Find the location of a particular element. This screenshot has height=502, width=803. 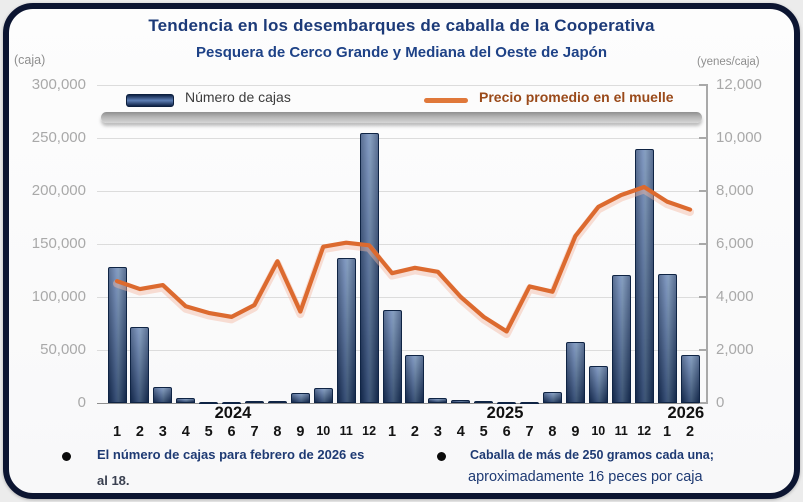

year-label-2026: 2026 is located at coordinates (686, 413).